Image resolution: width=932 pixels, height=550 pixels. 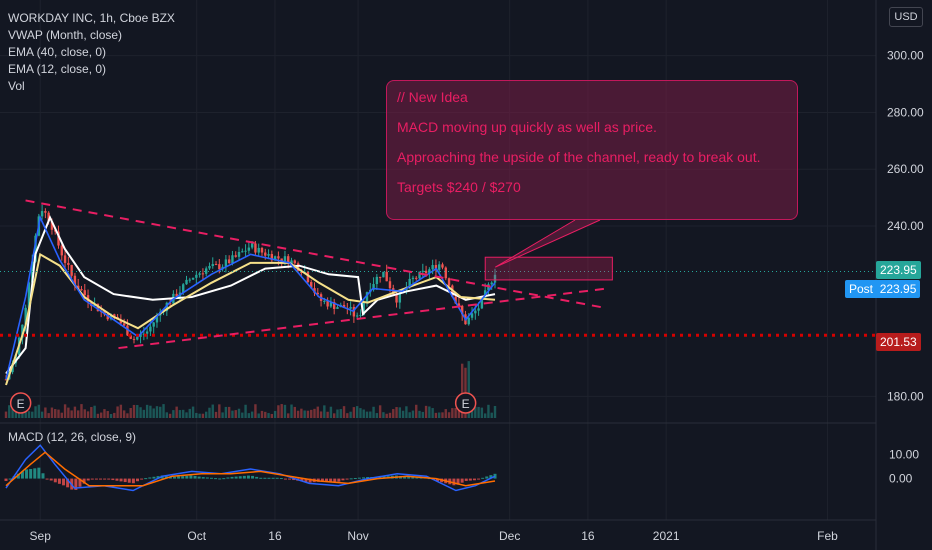 What do you see at coordinates (905, 112) in the screenshot?
I see `price-tick-label: 280.00` at bounding box center [905, 112].